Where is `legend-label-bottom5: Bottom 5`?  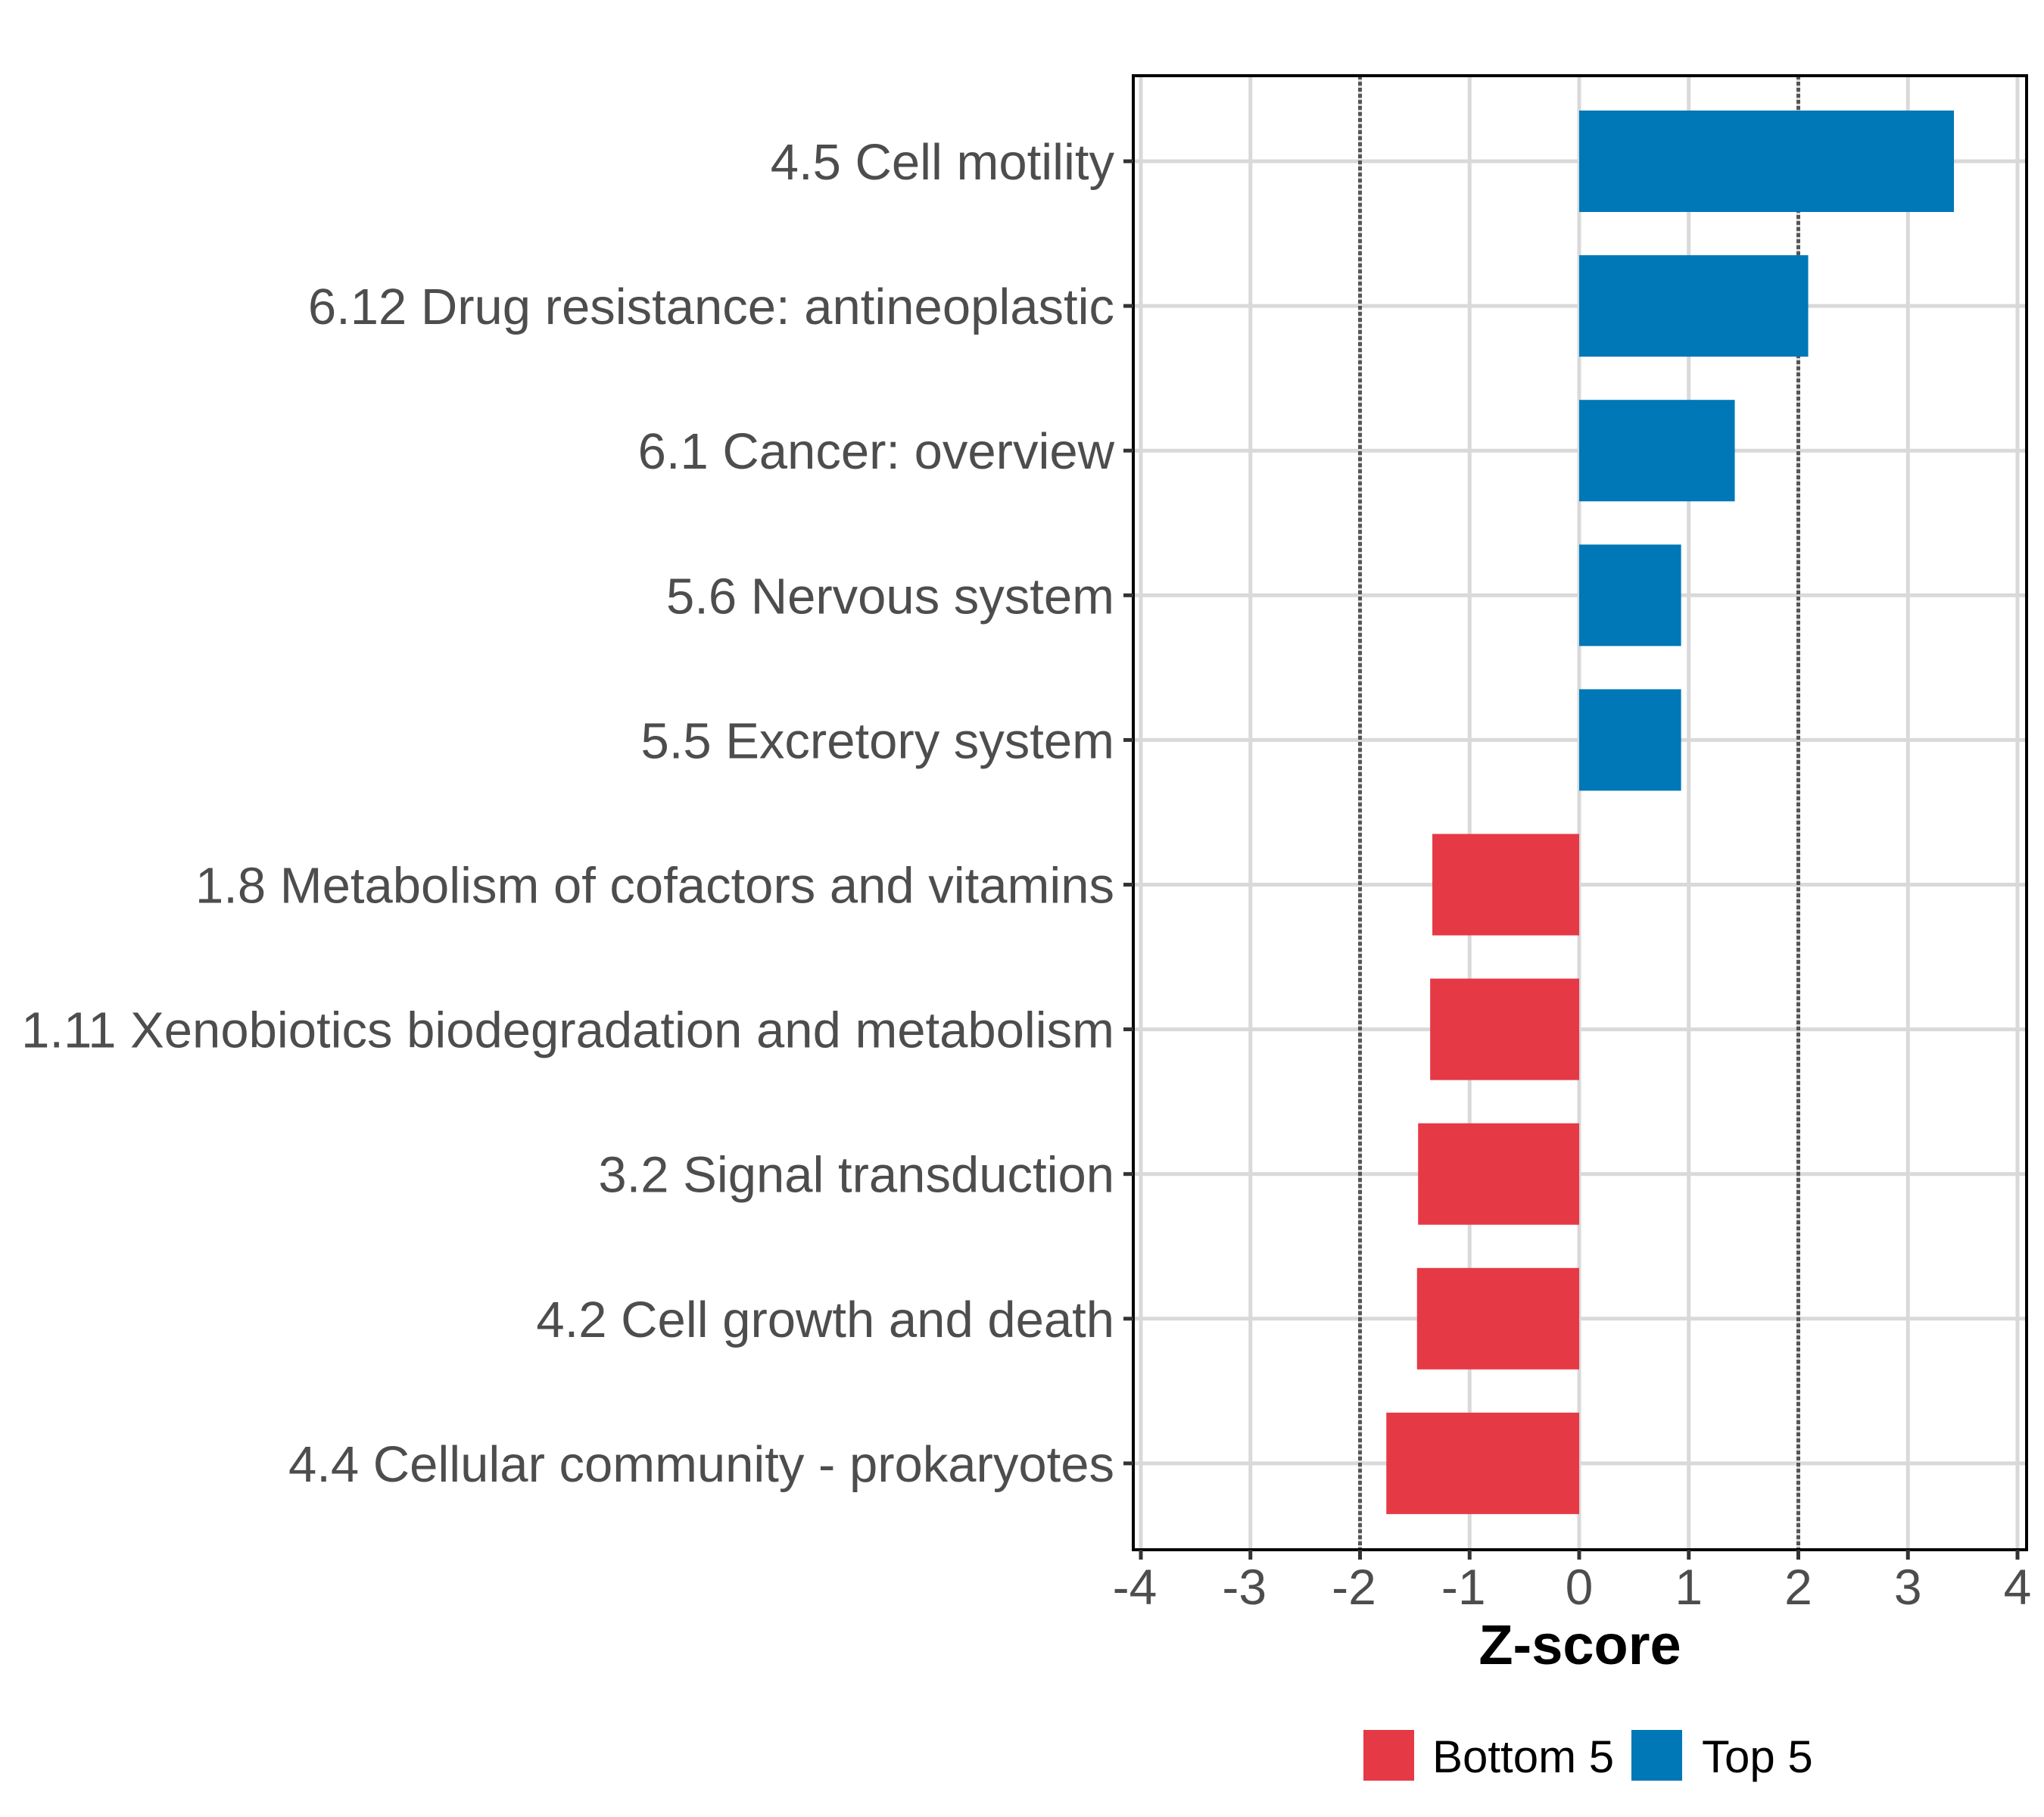
legend-label-bottom5: Bottom 5 is located at coordinates (1523, 1756).